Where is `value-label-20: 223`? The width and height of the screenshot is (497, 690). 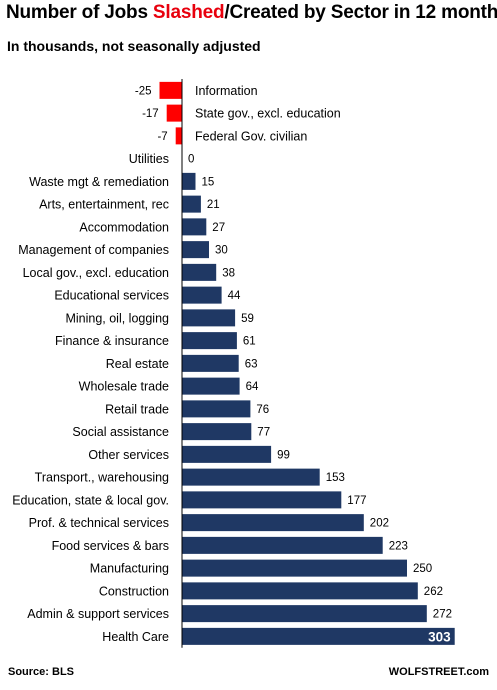
value-label-20: 223 is located at coordinates (398, 546).